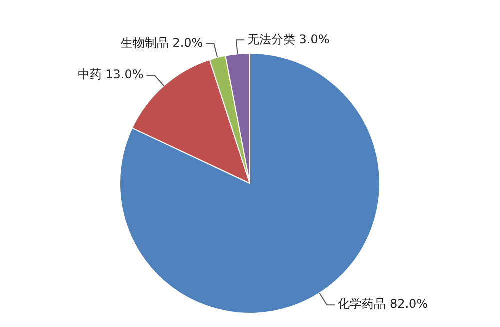  What do you see at coordinates (111, 75) in the screenshot?
I see `slice-label: 中药 13.0%` at bounding box center [111, 75].